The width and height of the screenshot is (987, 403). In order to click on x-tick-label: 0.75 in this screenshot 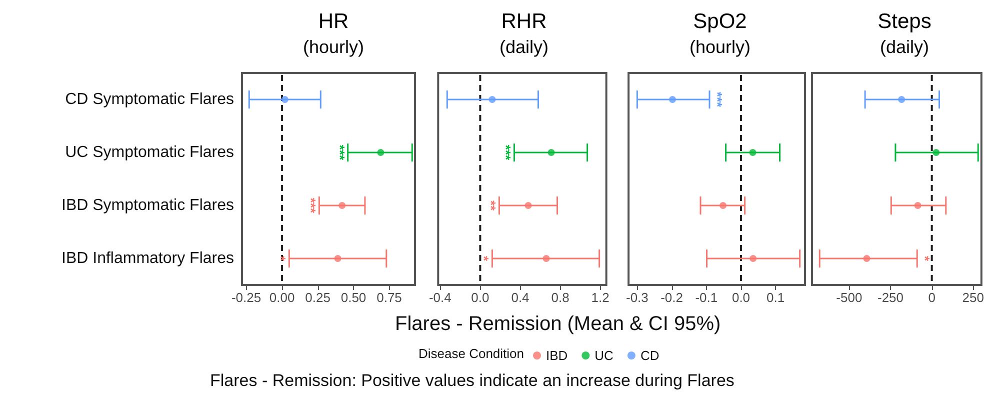, I will do `click(389, 297)`.